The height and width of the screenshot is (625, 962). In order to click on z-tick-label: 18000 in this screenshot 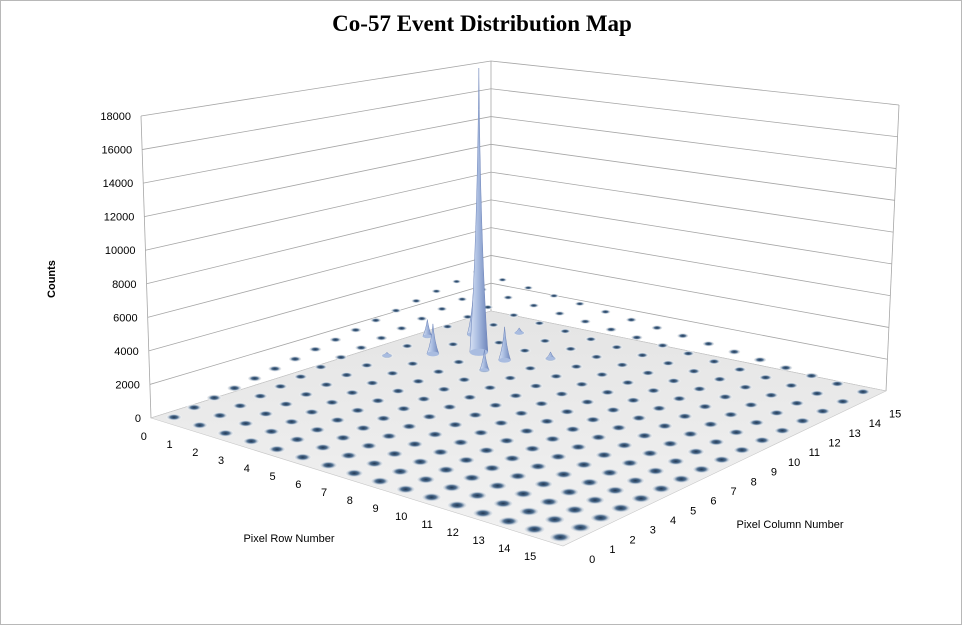, I will do `click(115, 117)`.